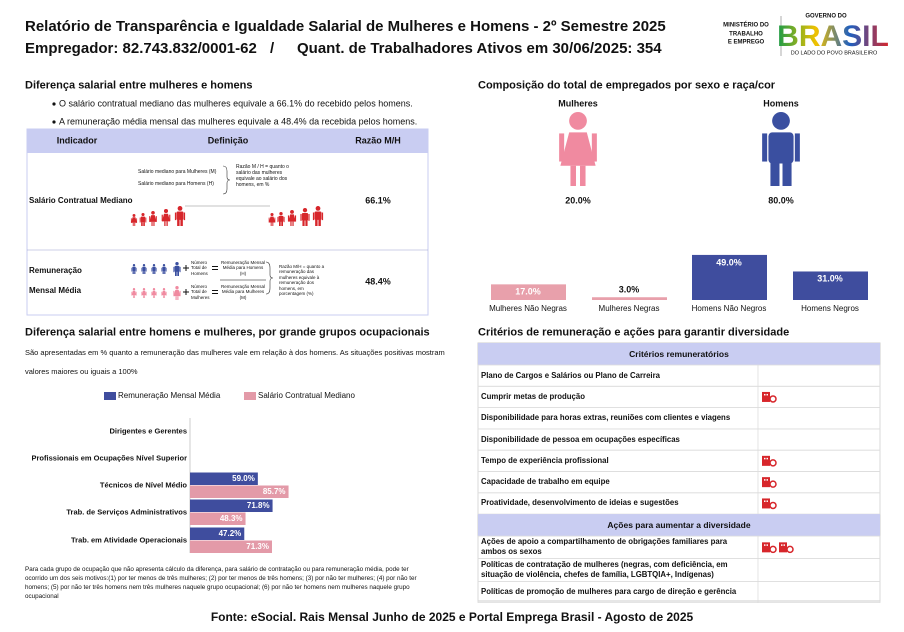  Describe the element at coordinates (773, 505) in the screenshot. I see `icon-badge` at that location.